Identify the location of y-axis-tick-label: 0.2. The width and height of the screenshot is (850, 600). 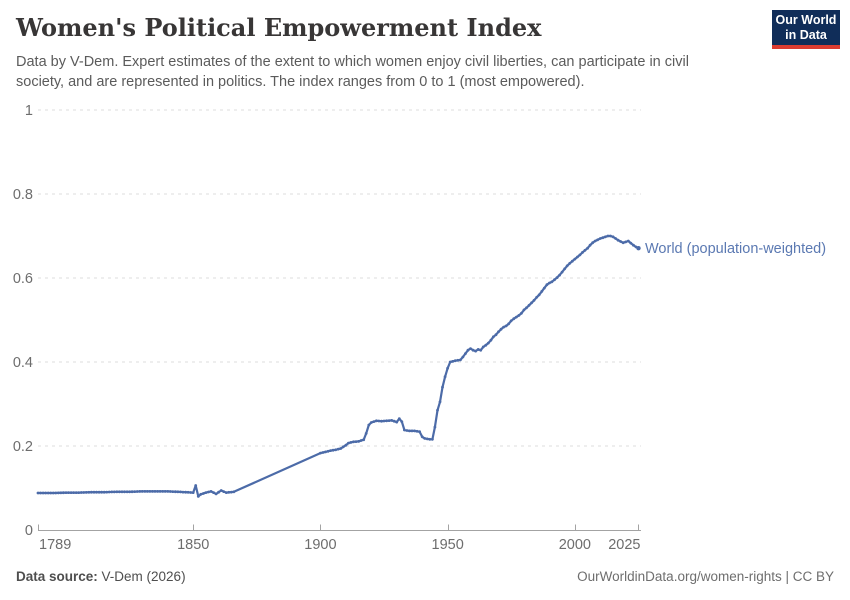
(23, 447).